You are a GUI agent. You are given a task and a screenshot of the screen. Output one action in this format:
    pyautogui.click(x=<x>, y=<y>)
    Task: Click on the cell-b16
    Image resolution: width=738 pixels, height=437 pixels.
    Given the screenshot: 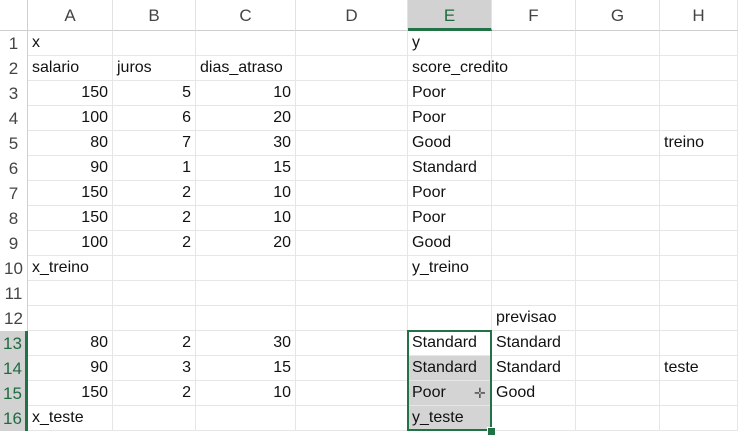 What is the action you would take?
    pyautogui.click(x=154, y=418)
    